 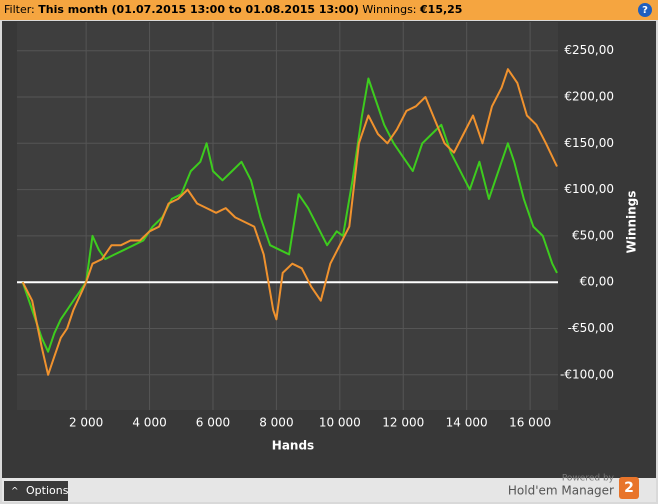 I want to click on brand: Hold'em Manager, so click(x=561, y=491).